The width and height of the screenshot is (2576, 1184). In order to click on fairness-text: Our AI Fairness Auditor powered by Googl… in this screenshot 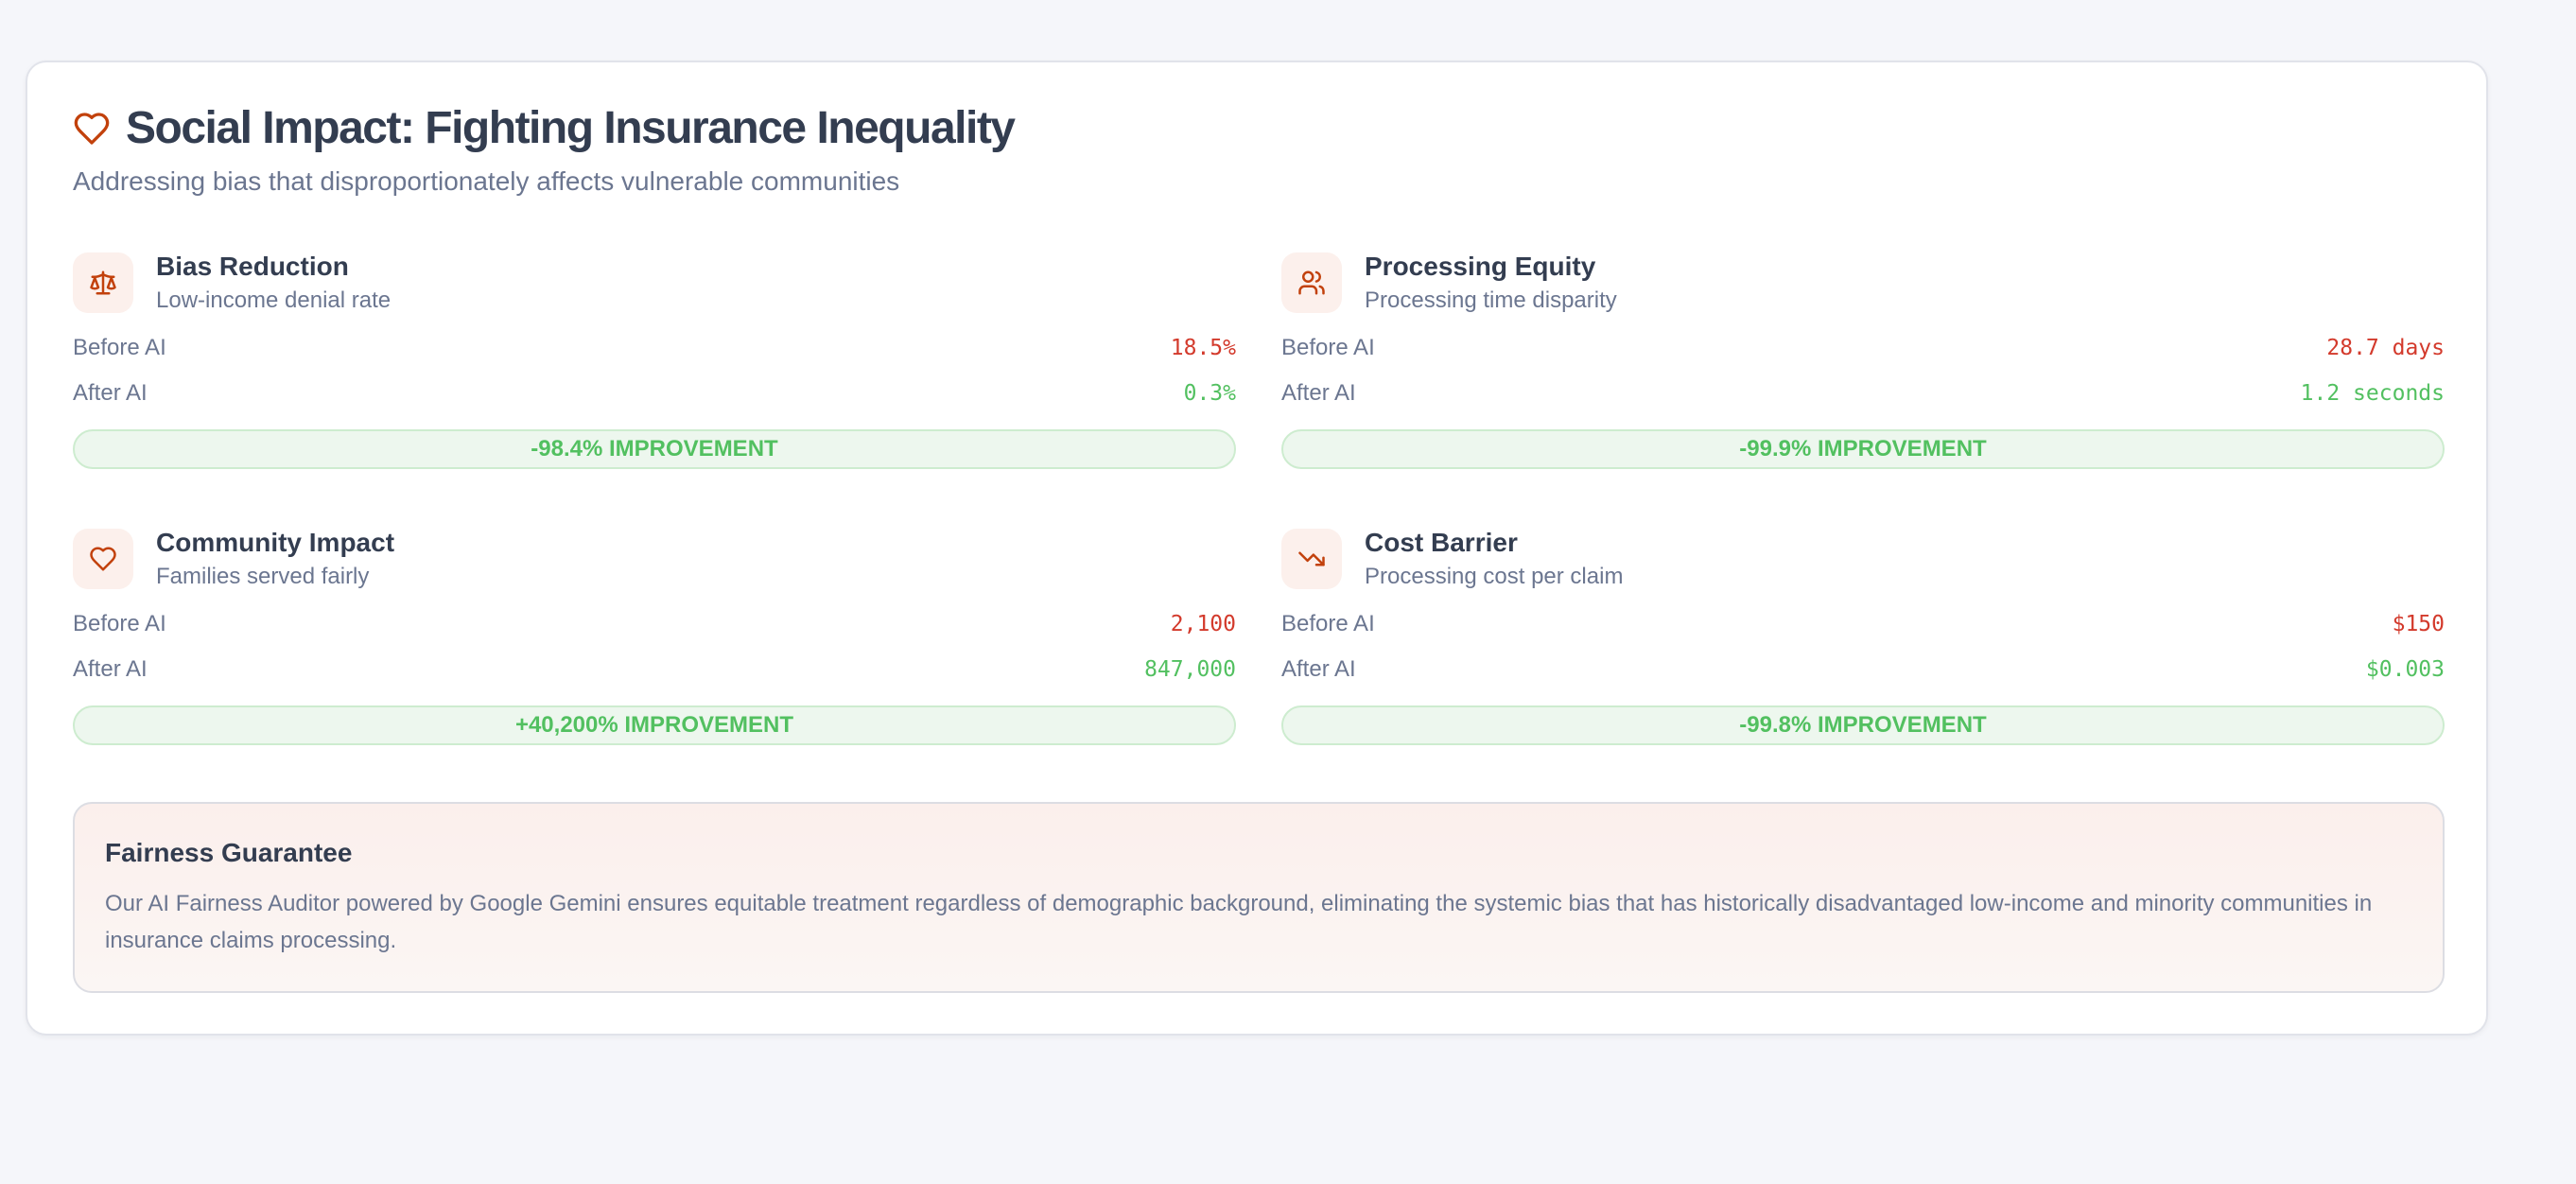, I will do `click(1239, 922)`.